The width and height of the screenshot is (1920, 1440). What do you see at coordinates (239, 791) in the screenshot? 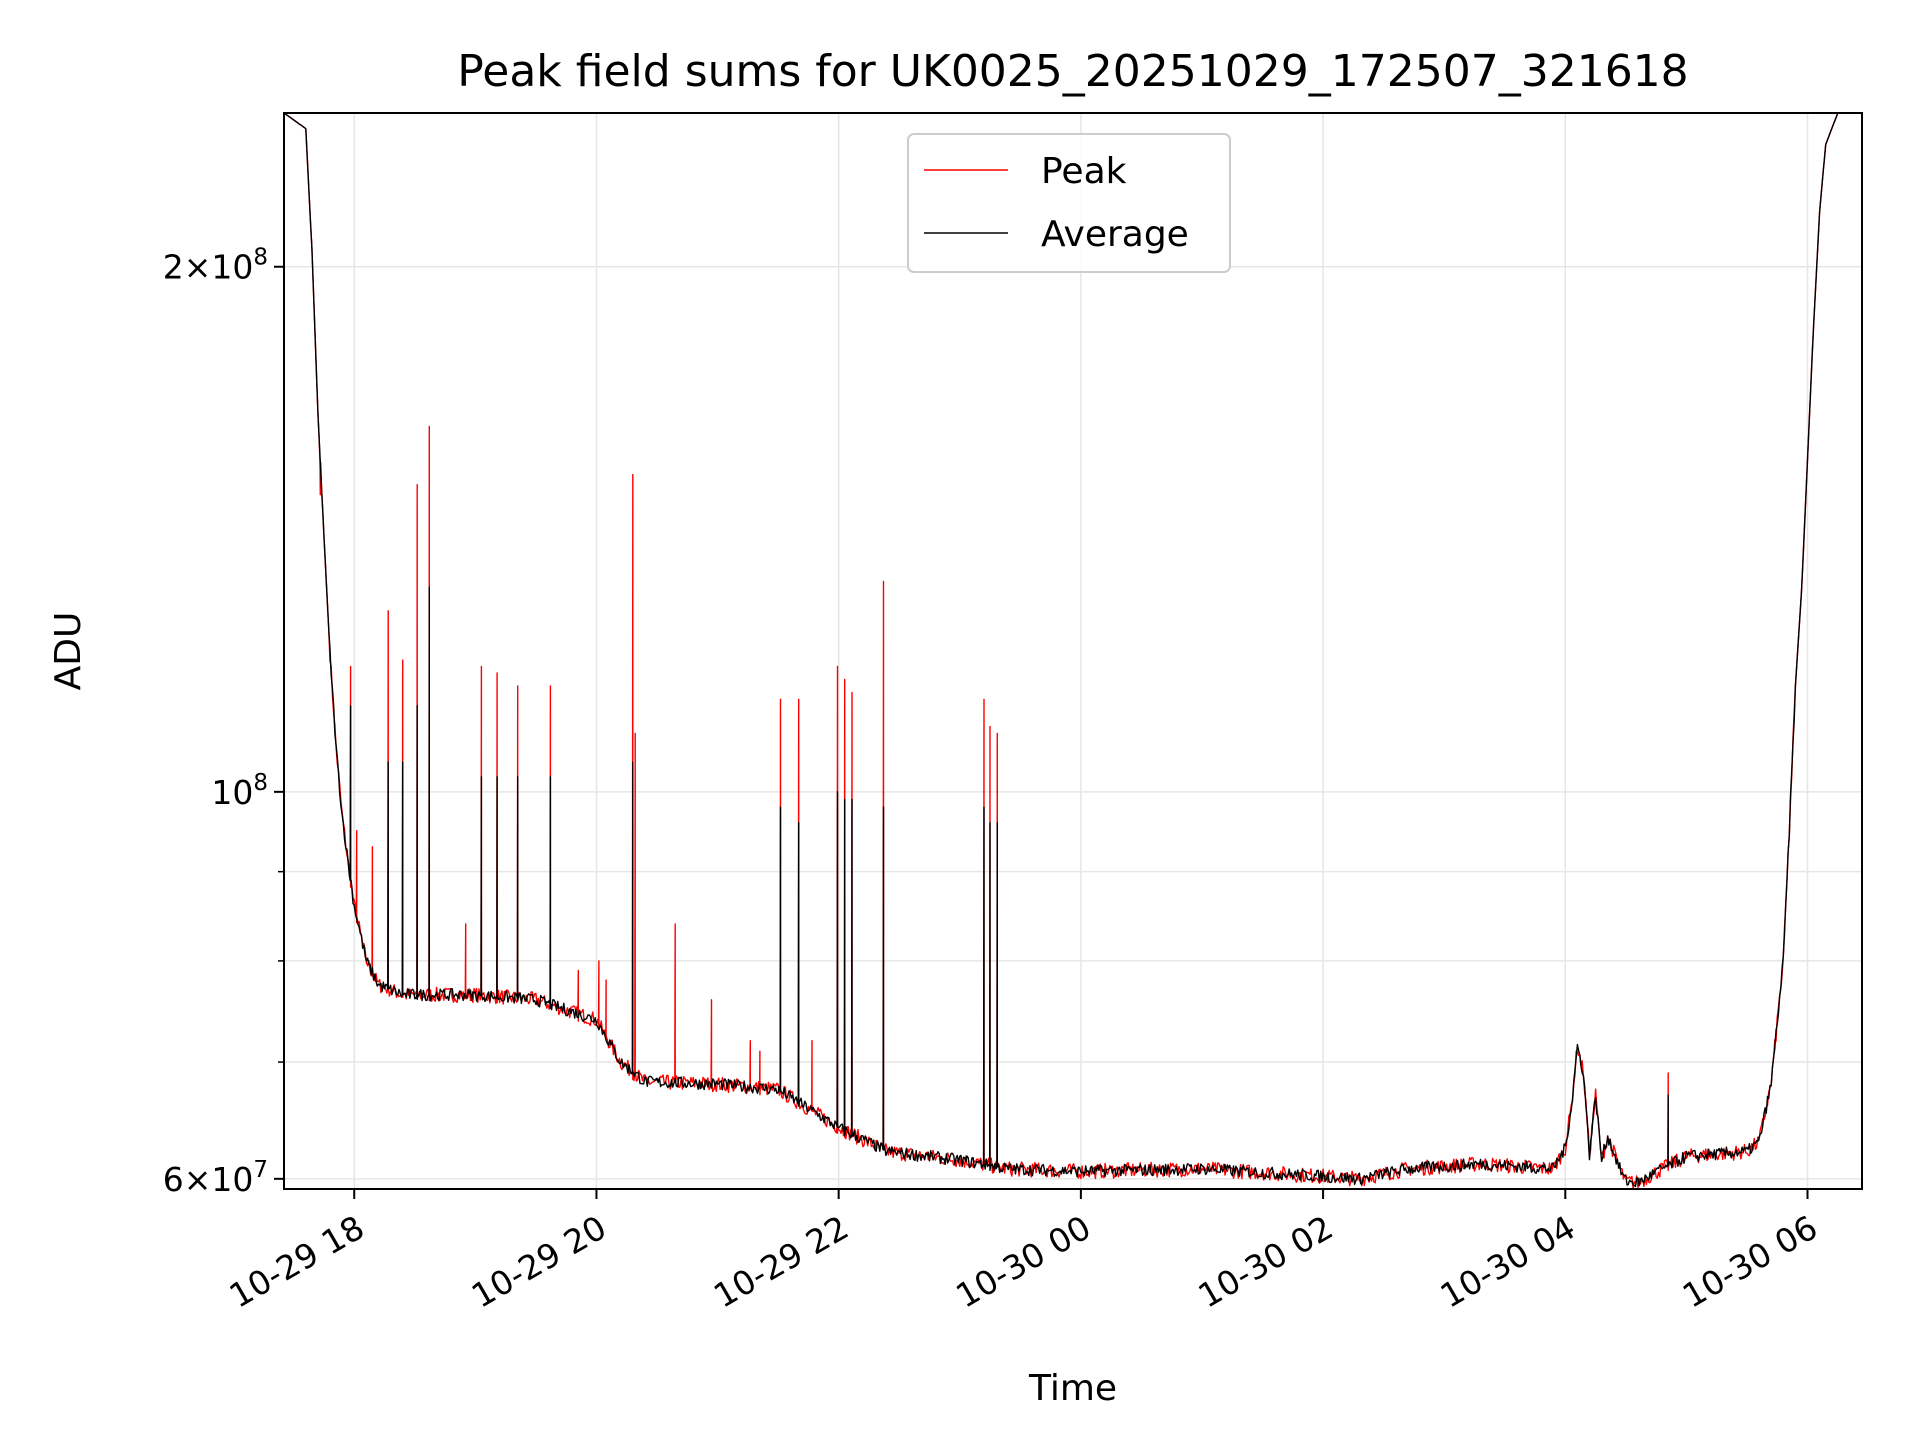
I see `y-tick-label: 108` at bounding box center [239, 791].